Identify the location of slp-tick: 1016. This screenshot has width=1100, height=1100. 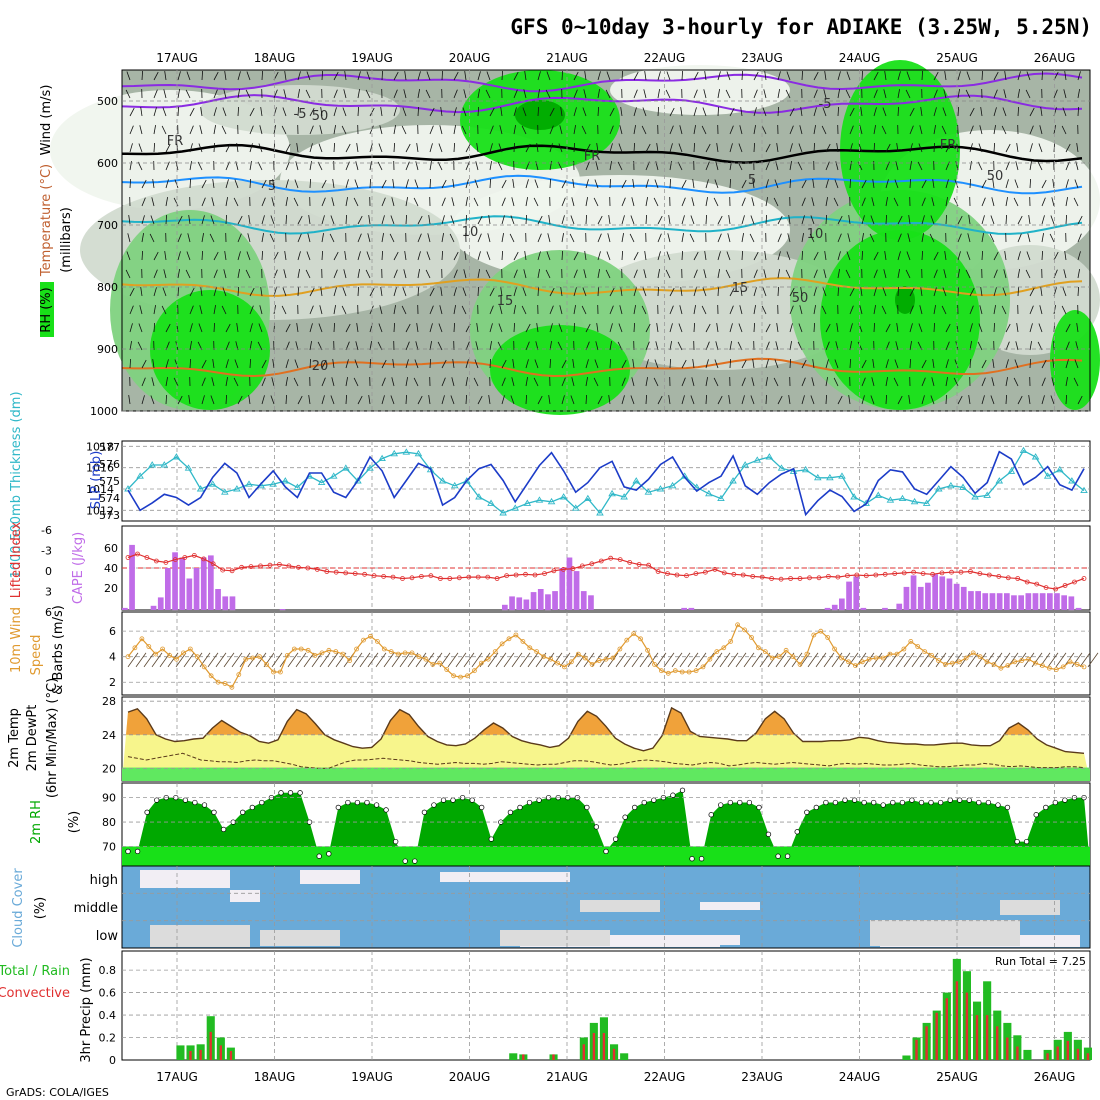
(100, 468).